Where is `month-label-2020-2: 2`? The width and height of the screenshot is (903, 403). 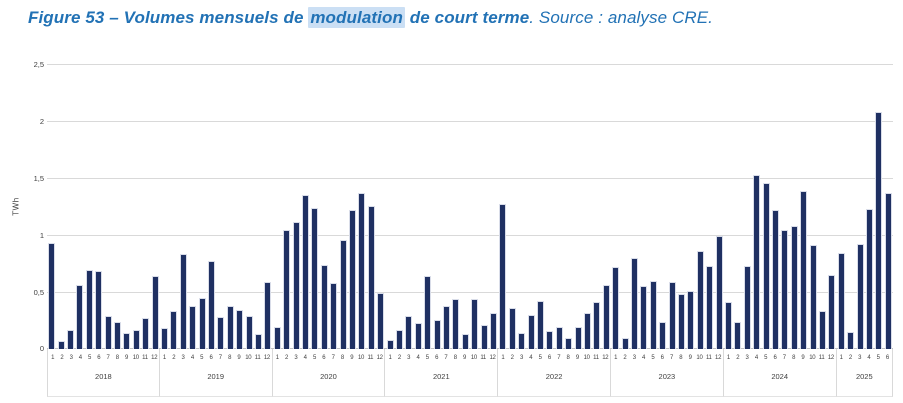
month-label-2020-2: 2 is located at coordinates (287, 358).